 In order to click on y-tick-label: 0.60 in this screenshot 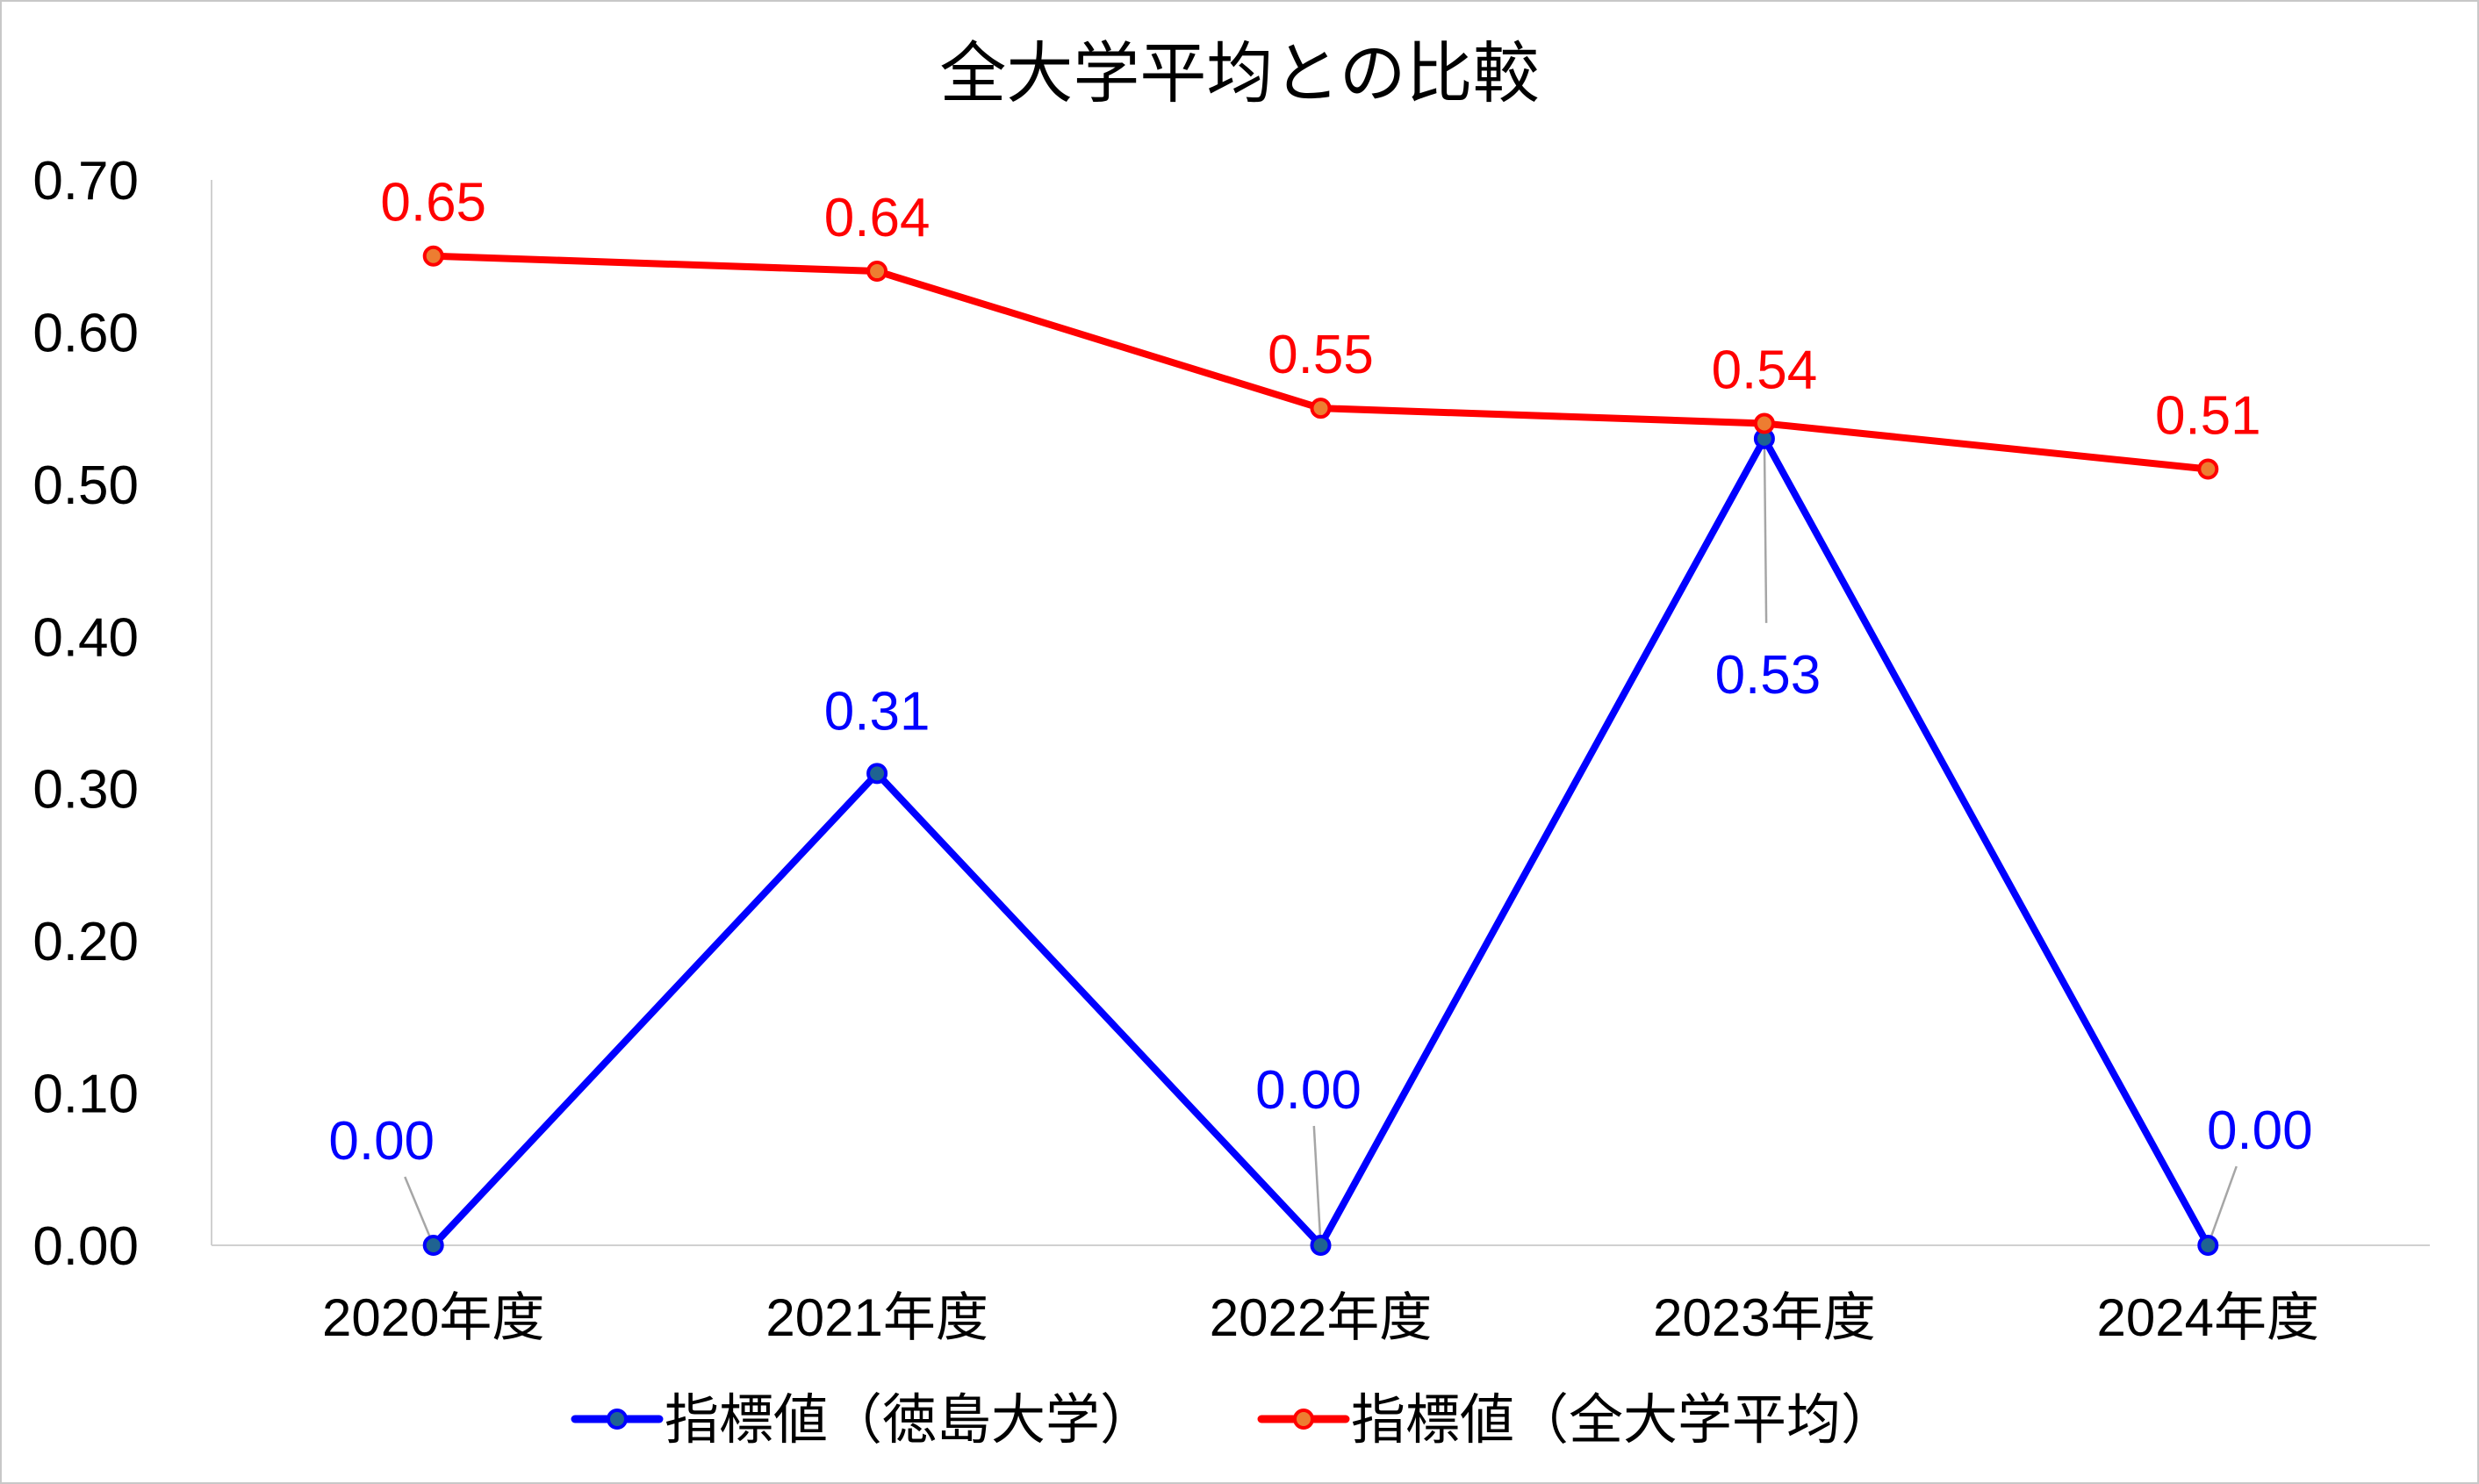, I will do `click(86, 333)`.